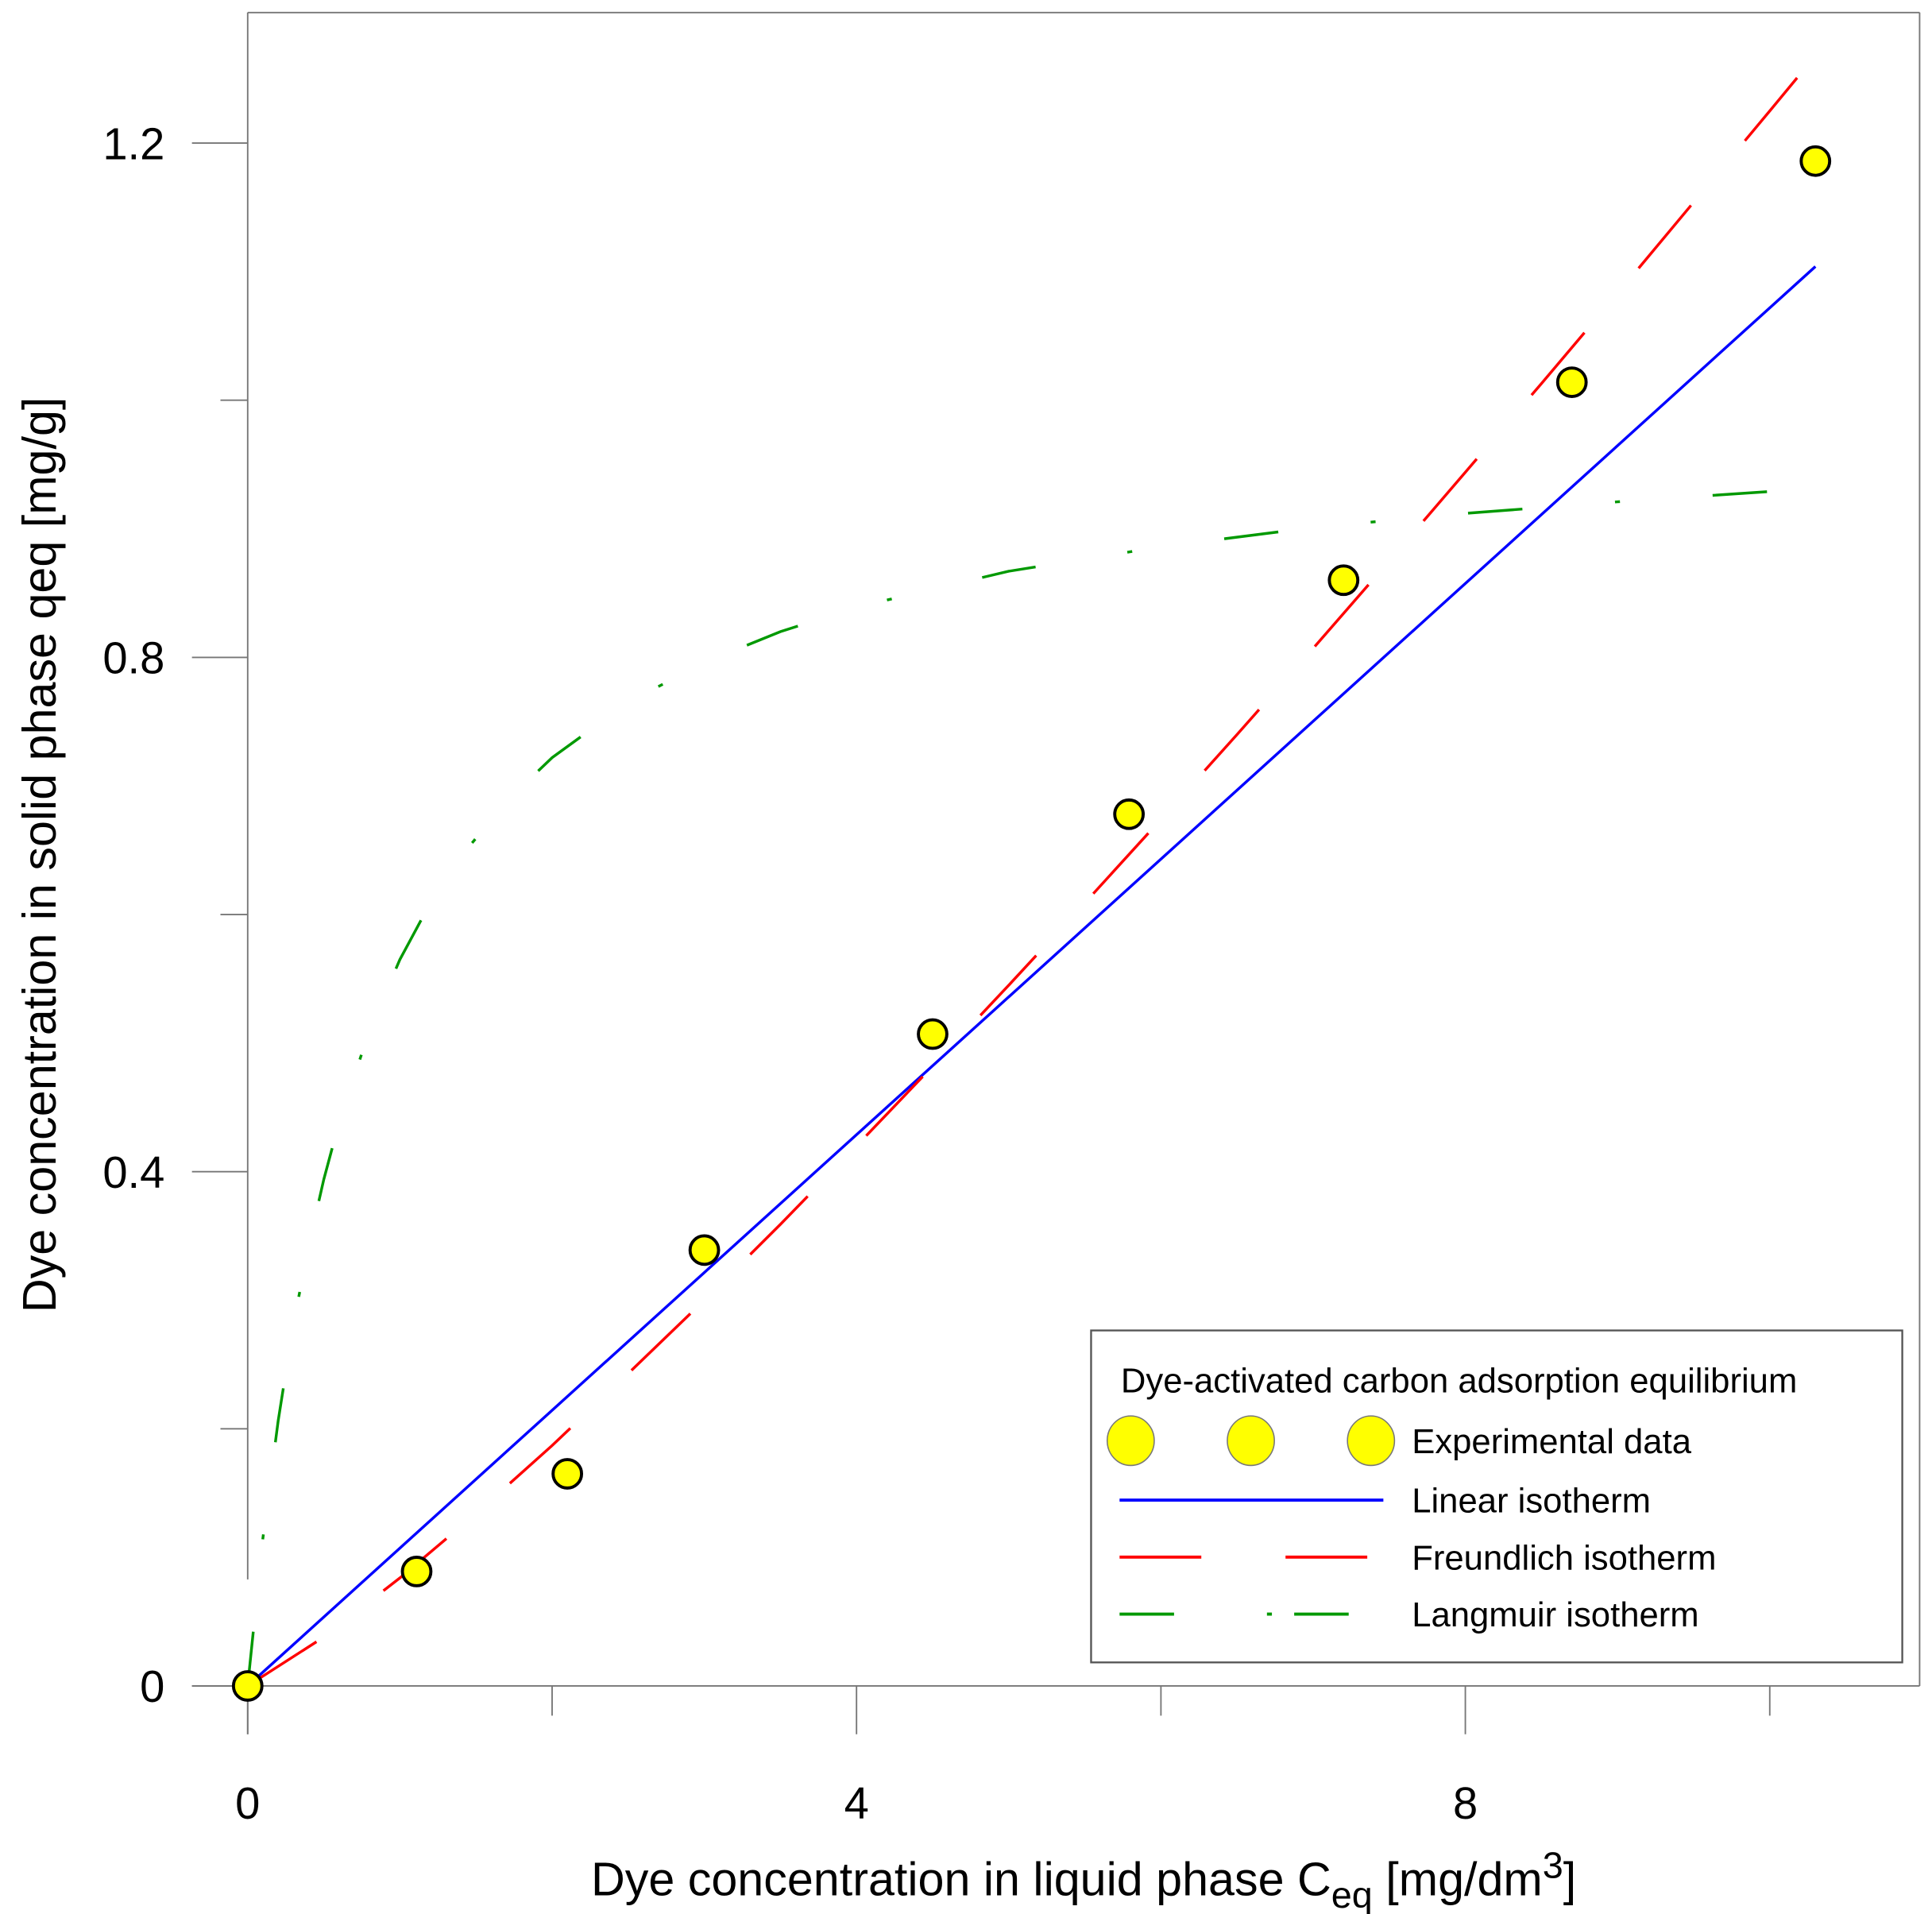 The height and width of the screenshot is (1914, 1932). What do you see at coordinates (1385, 1501) in the screenshot?
I see `legend-entry-linear: Linear isotherm` at bounding box center [1385, 1501].